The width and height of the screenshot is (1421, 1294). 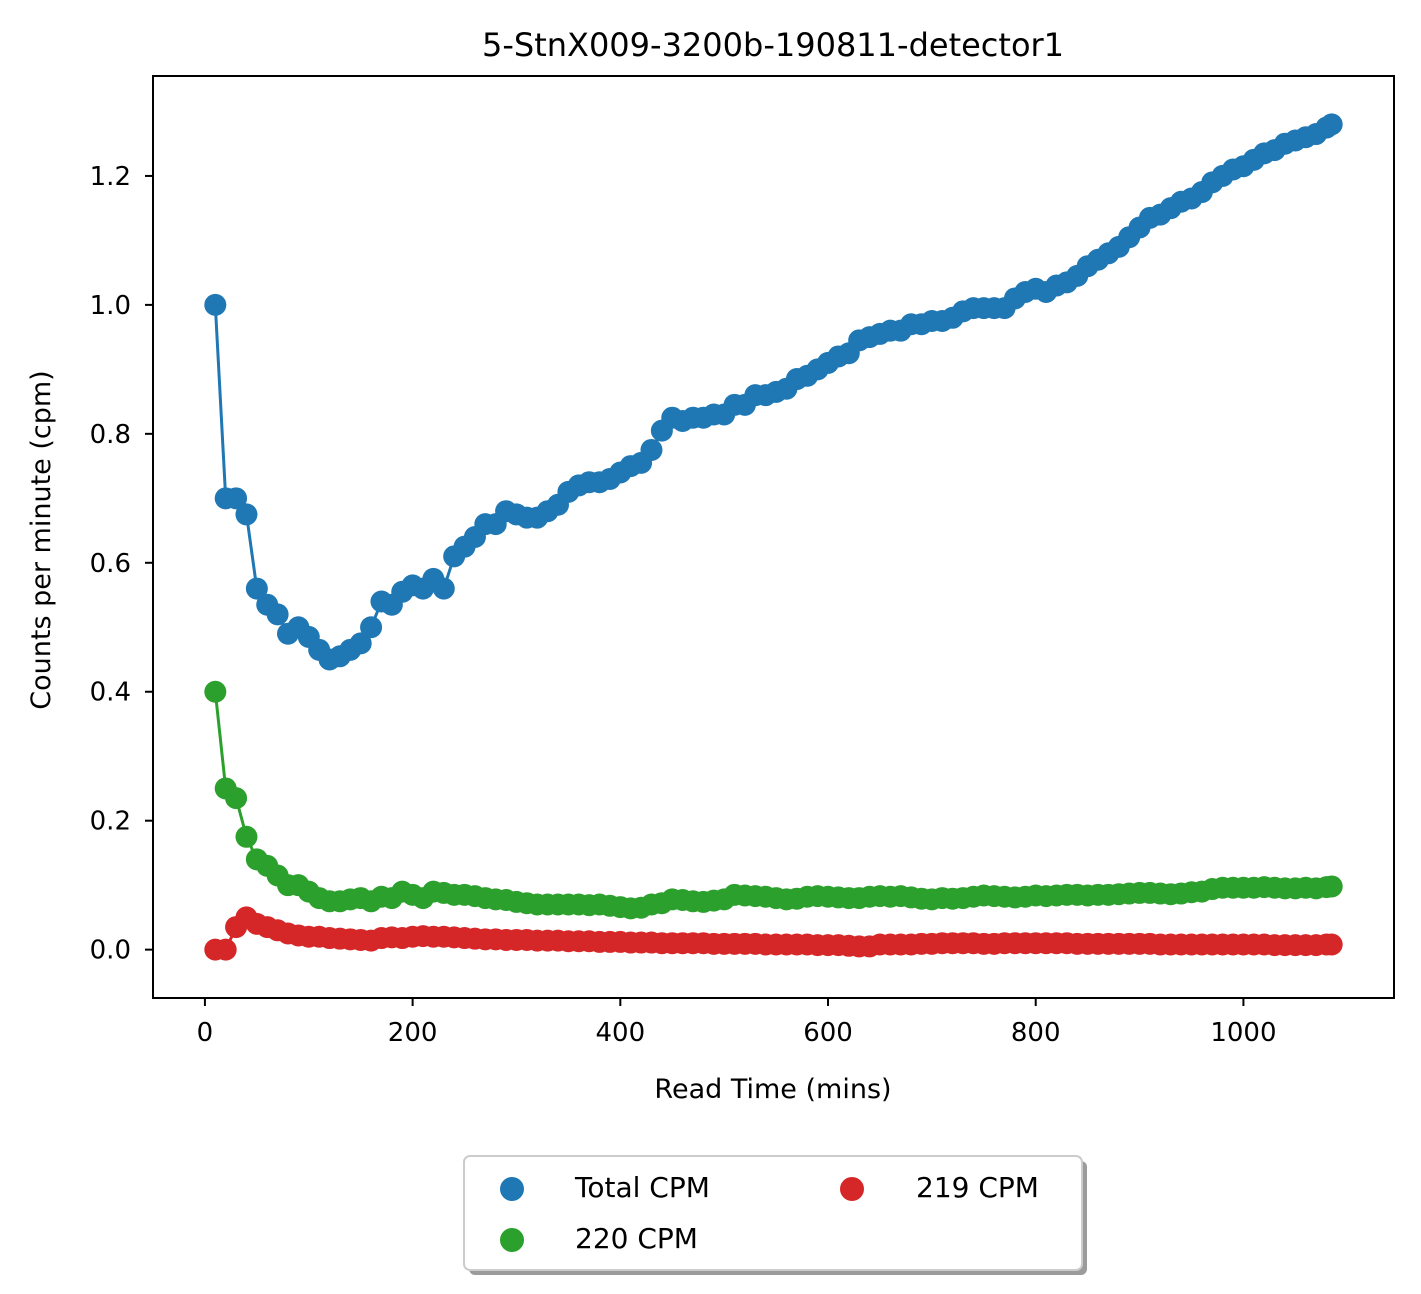 What do you see at coordinates (110, 822) in the screenshot?
I see `y-tick-label: 0.2` at bounding box center [110, 822].